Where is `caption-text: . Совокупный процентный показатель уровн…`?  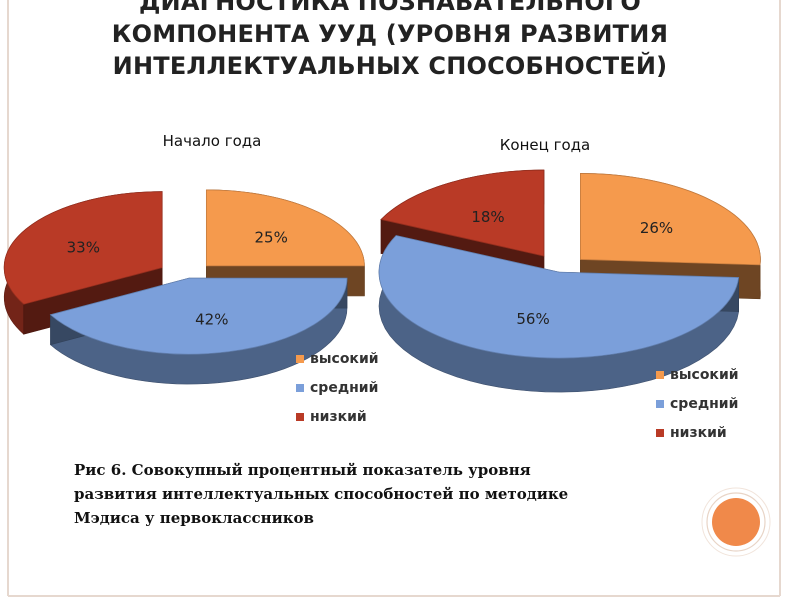 caption-text: . Совокупный процентный показатель уровн… is located at coordinates (321, 494).